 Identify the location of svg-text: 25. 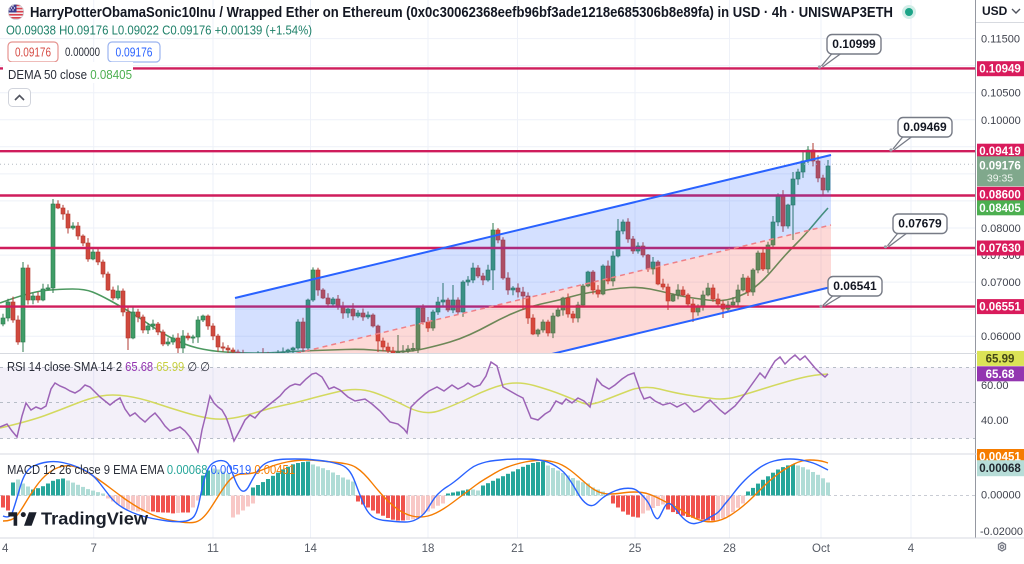
(635, 549).